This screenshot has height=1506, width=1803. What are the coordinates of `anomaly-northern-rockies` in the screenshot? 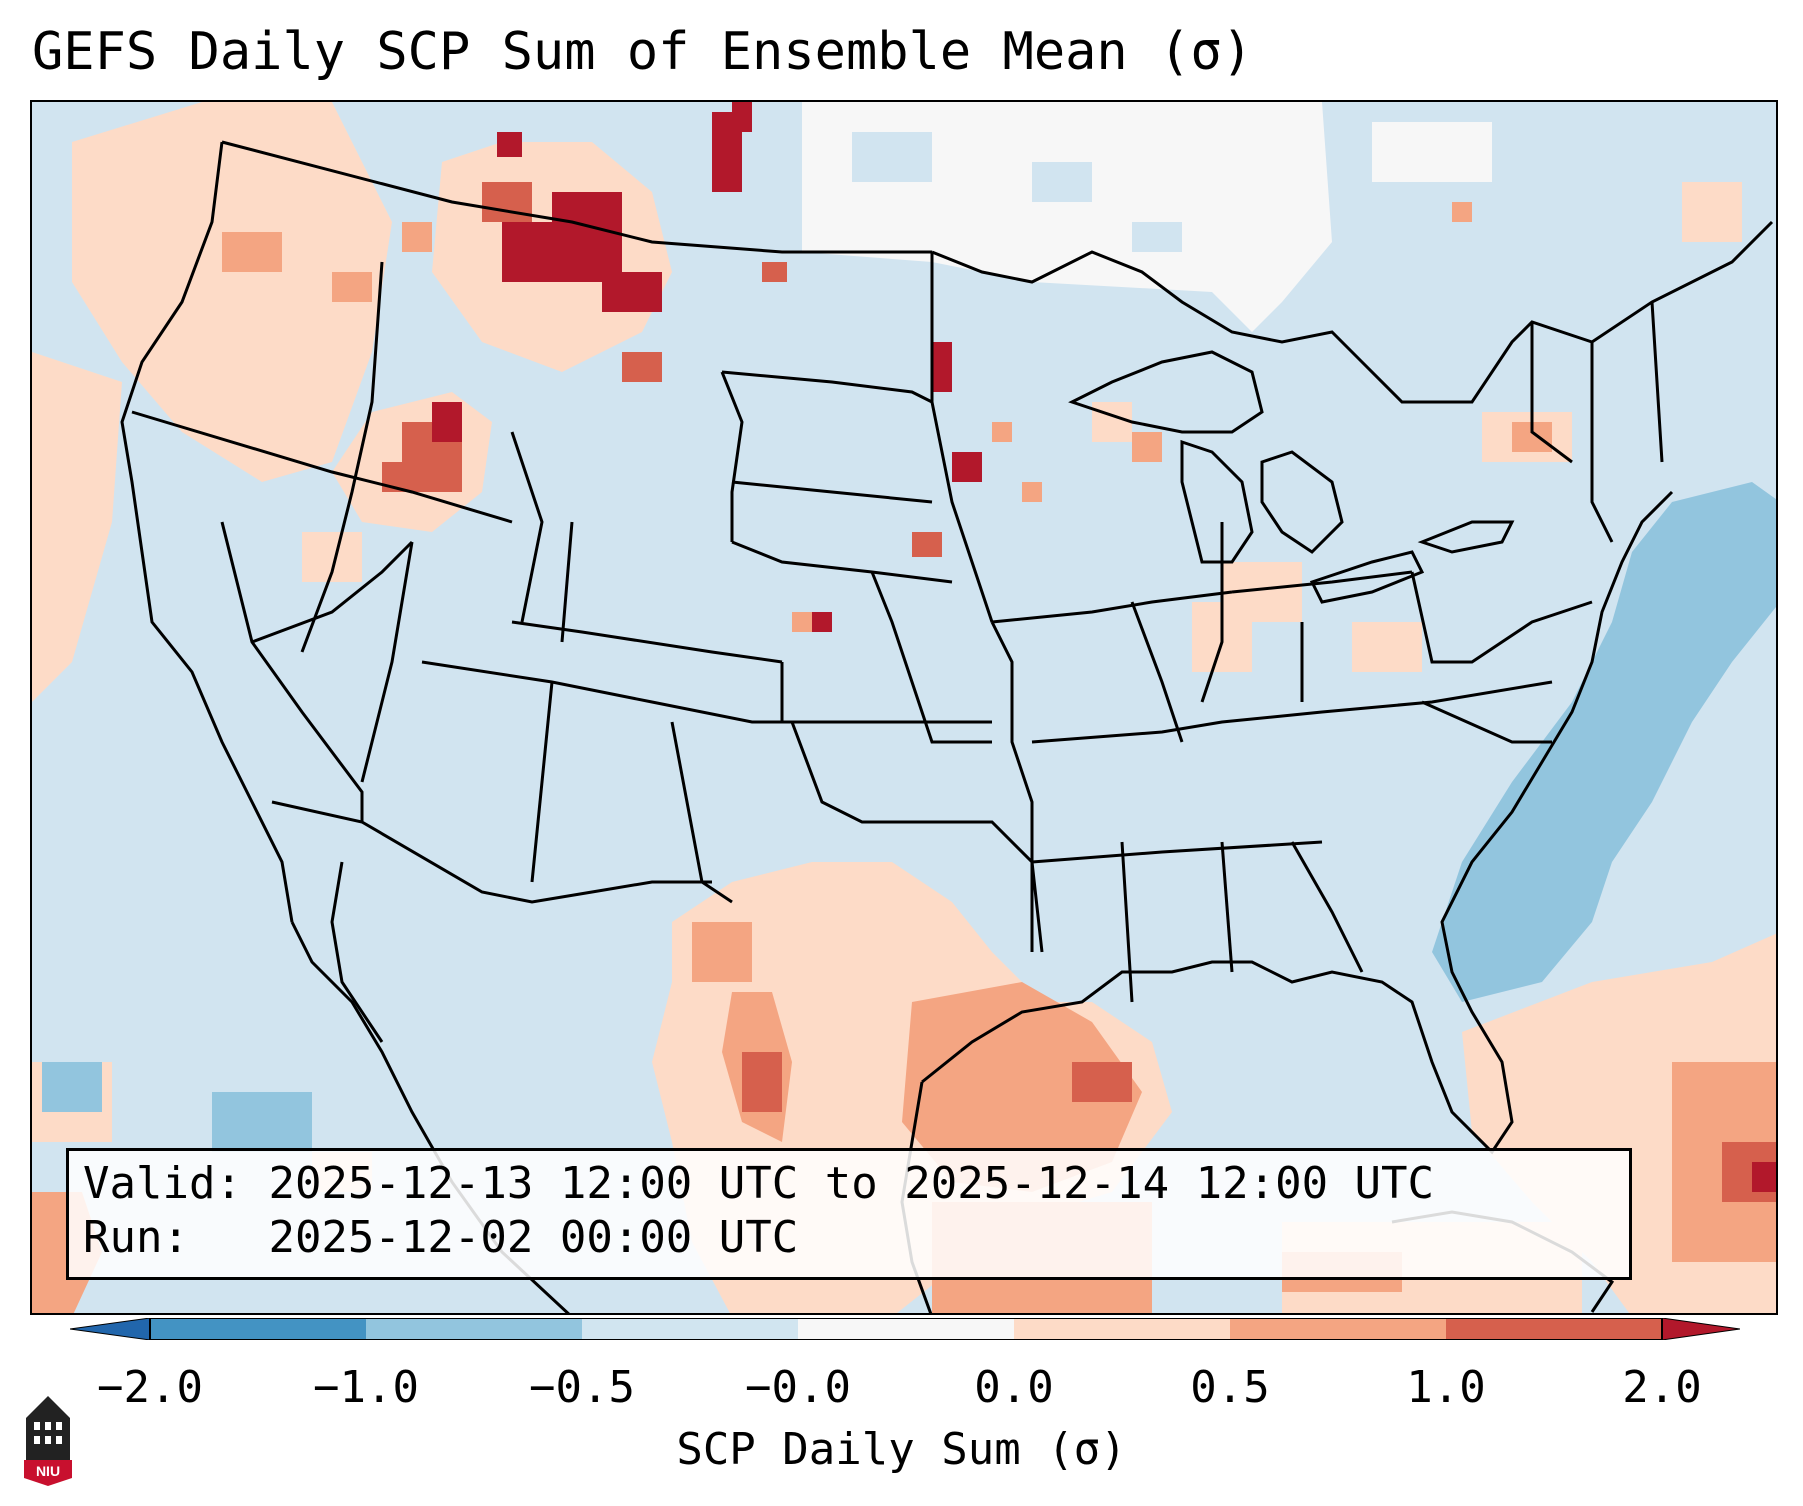 It's located at (609, 242).